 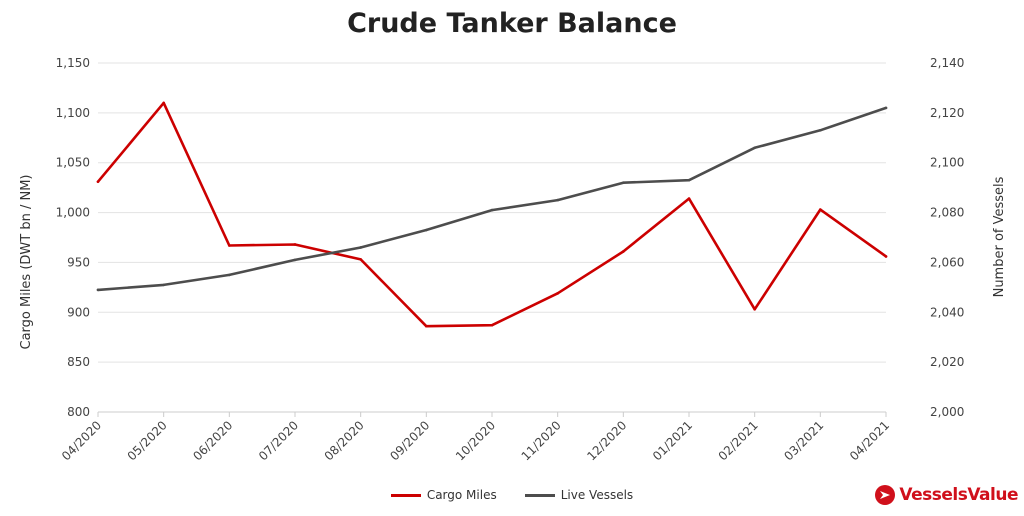 I want to click on legend-item-cargo-miles: Cargo Miles, so click(x=443, y=495).